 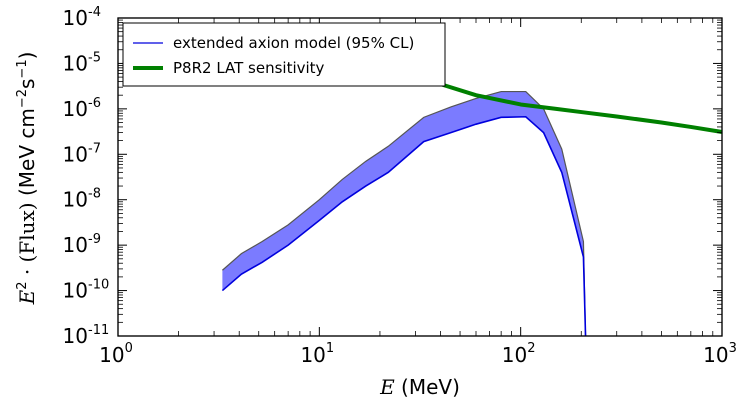 I want to click on y-tick-label-exp: -4, so click(x=94, y=12).